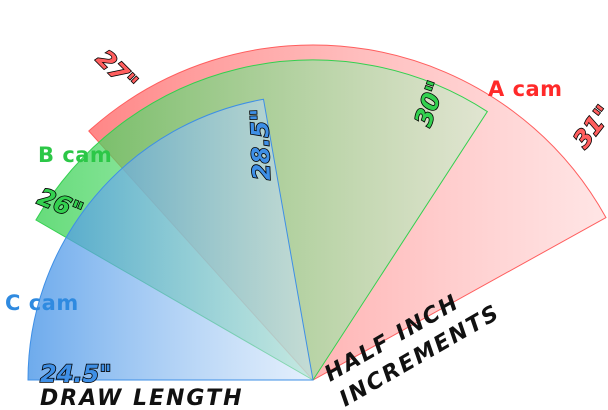 The width and height of the screenshot is (608, 410). I want to click on a-cam-end-label: 31", so click(588, 126).